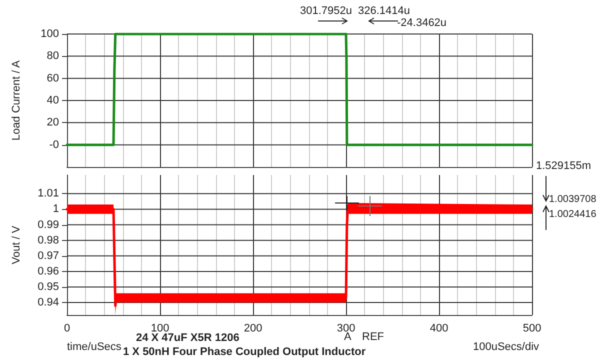  I want to click on y-tick-label: 1.01, so click(48, 194).